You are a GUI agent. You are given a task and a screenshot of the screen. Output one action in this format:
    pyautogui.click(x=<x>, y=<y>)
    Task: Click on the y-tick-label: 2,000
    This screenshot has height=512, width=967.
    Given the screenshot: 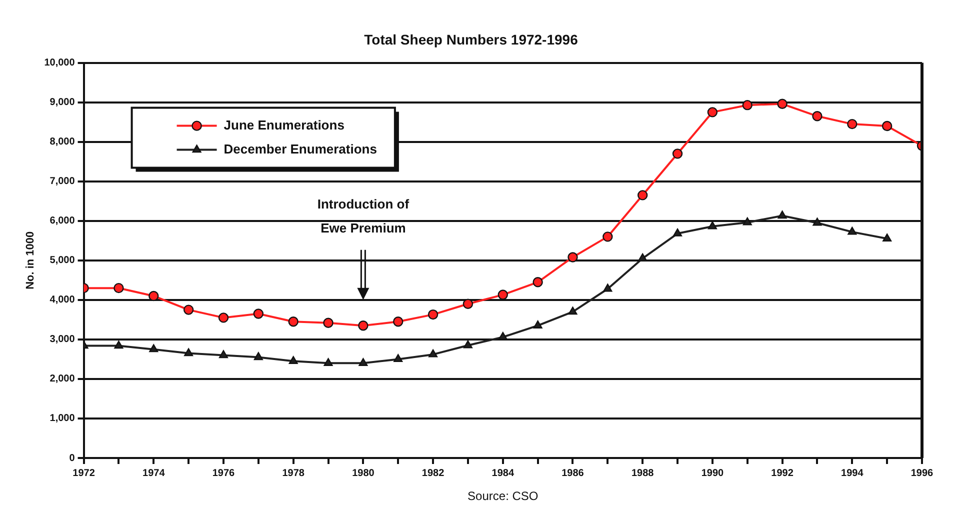 What is the action you would take?
    pyautogui.click(x=63, y=379)
    